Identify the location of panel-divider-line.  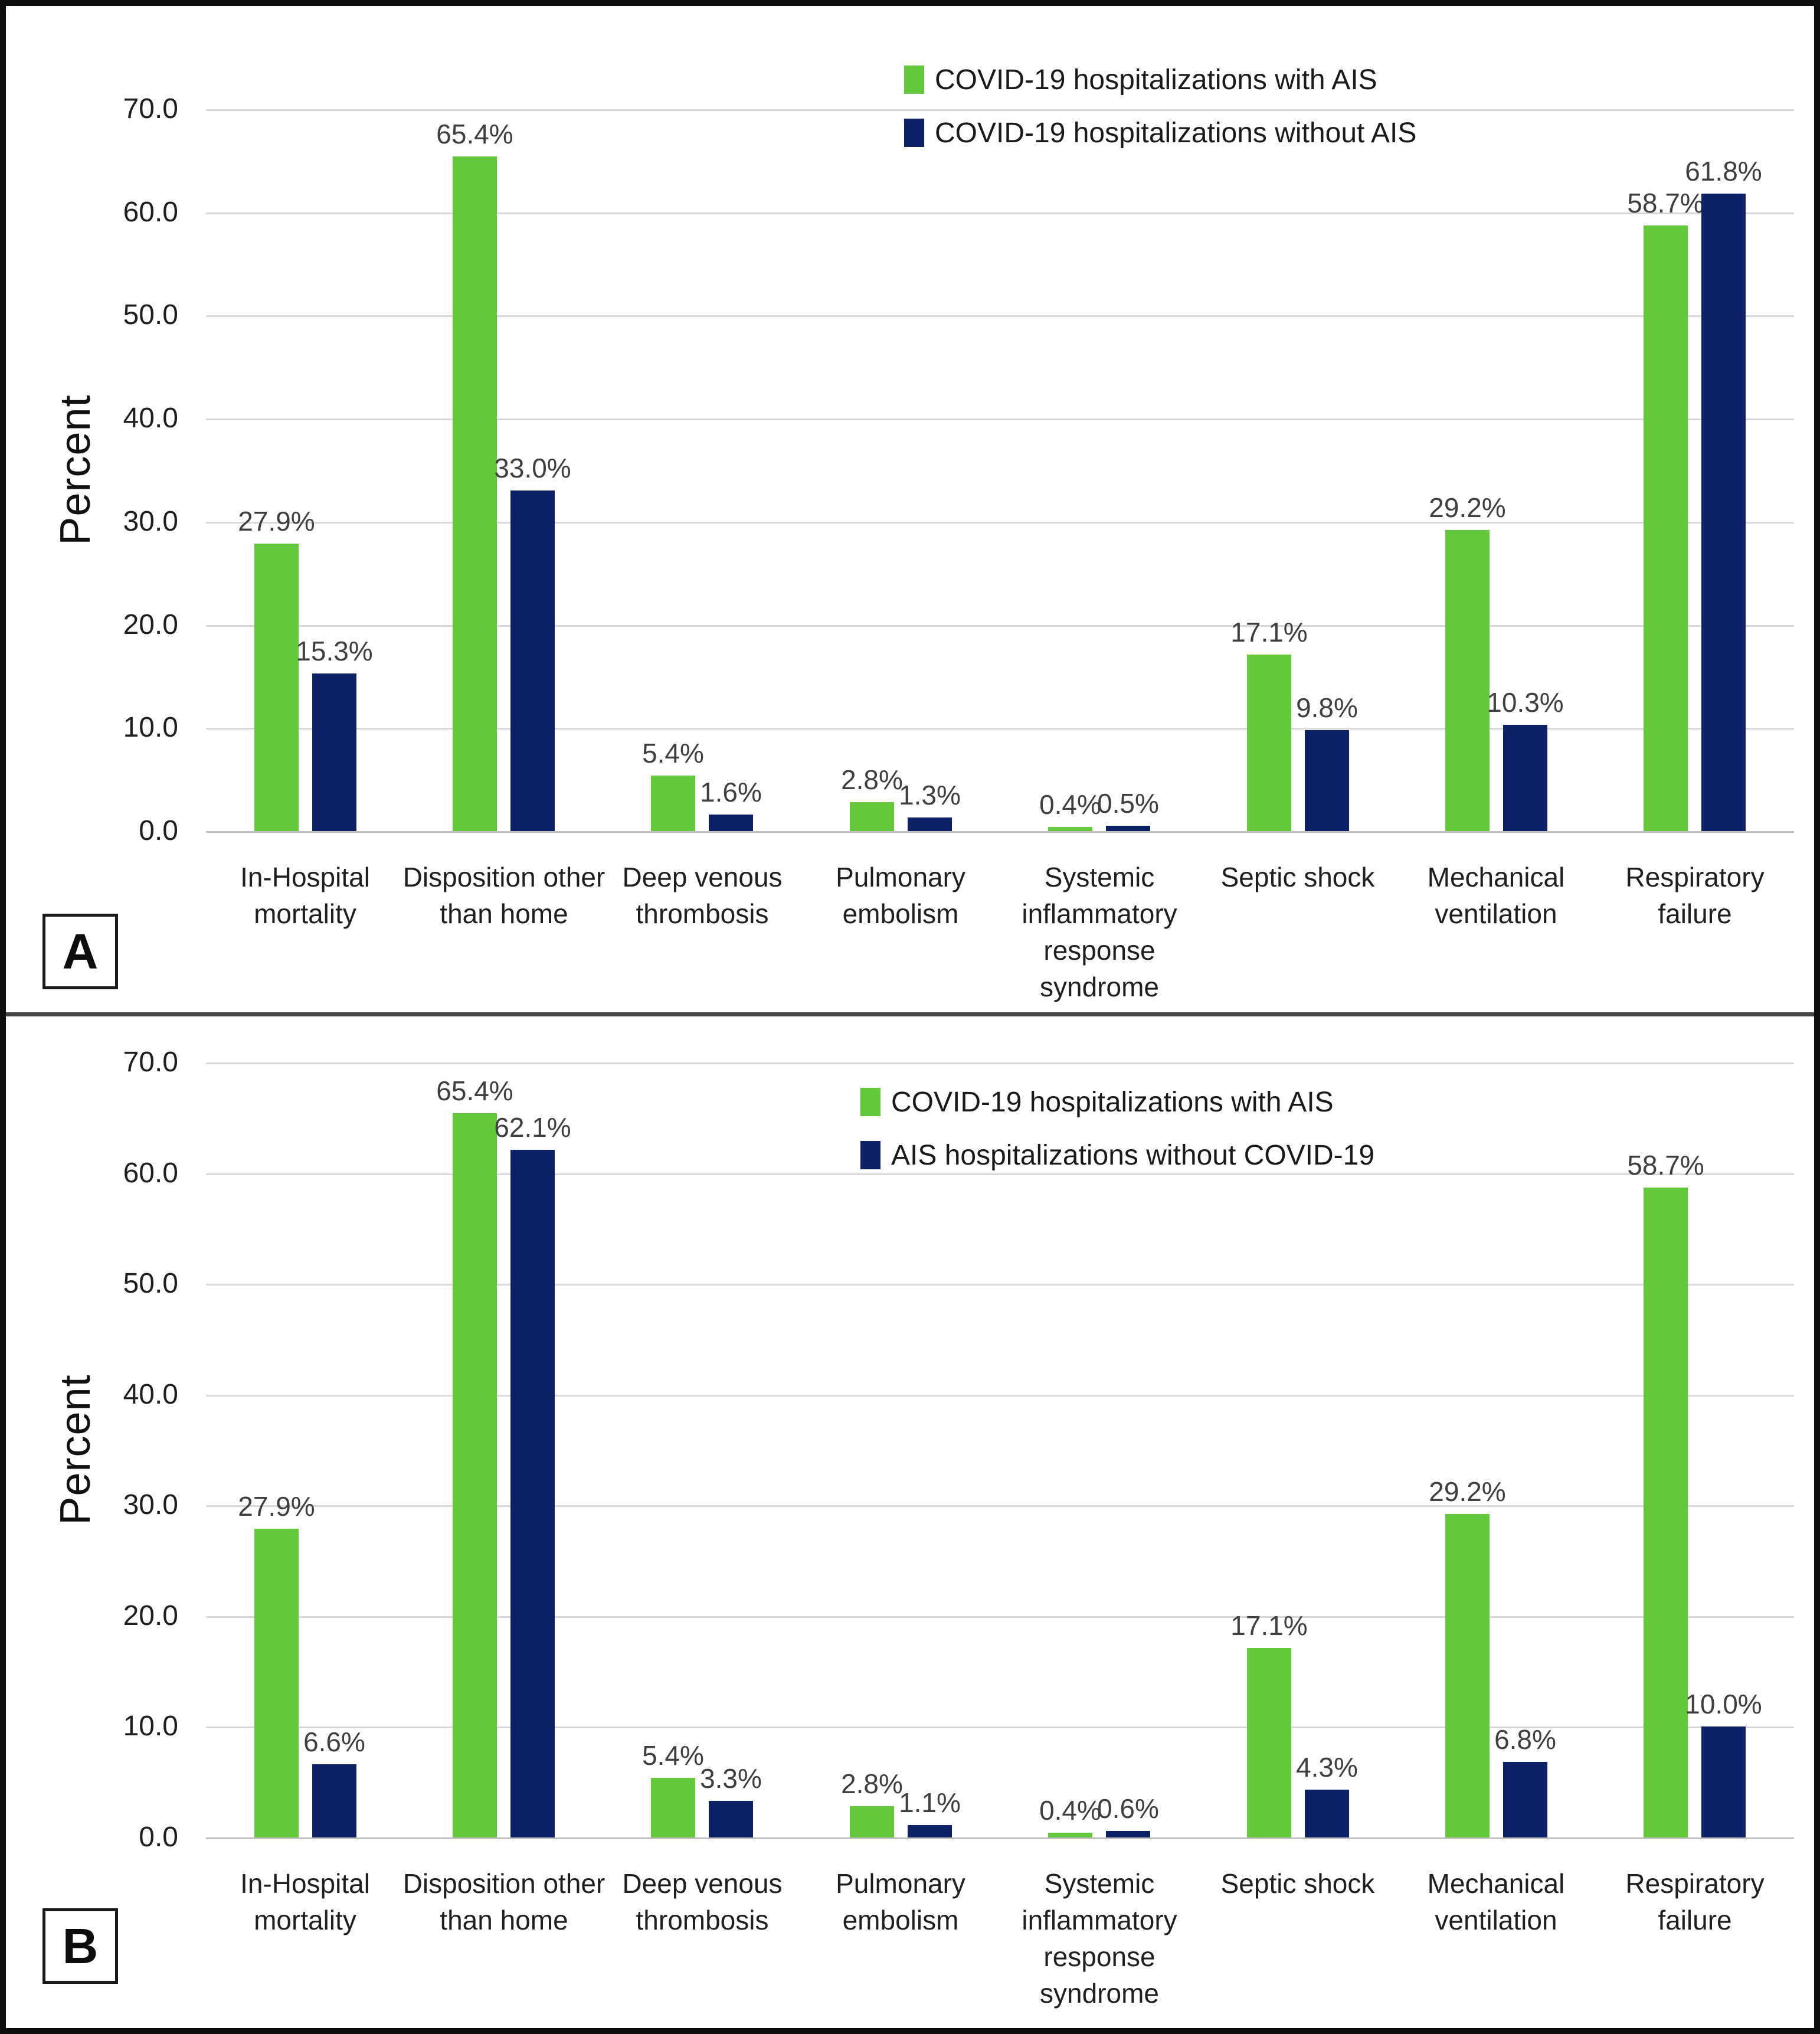
(910, 1014).